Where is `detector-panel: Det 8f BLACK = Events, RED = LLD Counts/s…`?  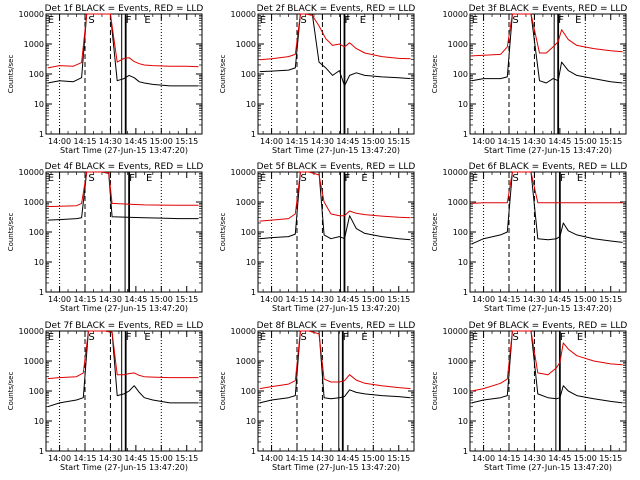
detector-panel: Det 8f BLACK = Events, RED = LLD Counts/s… is located at coordinates (317, 396).